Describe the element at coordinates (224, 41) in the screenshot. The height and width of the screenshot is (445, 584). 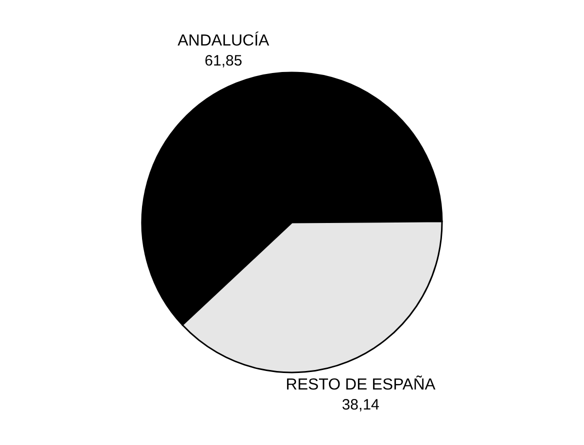
I see `slice-label: ANDALUCÍA` at that location.